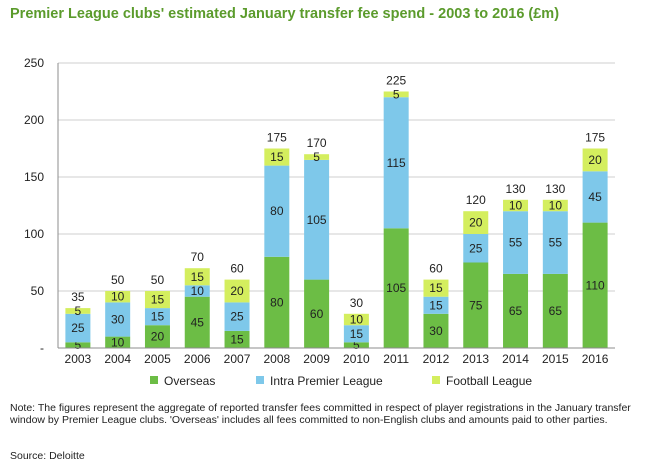 This screenshot has width=650, height=464. What do you see at coordinates (555, 359) in the screenshot?
I see `x-tick-label: 2015` at bounding box center [555, 359].